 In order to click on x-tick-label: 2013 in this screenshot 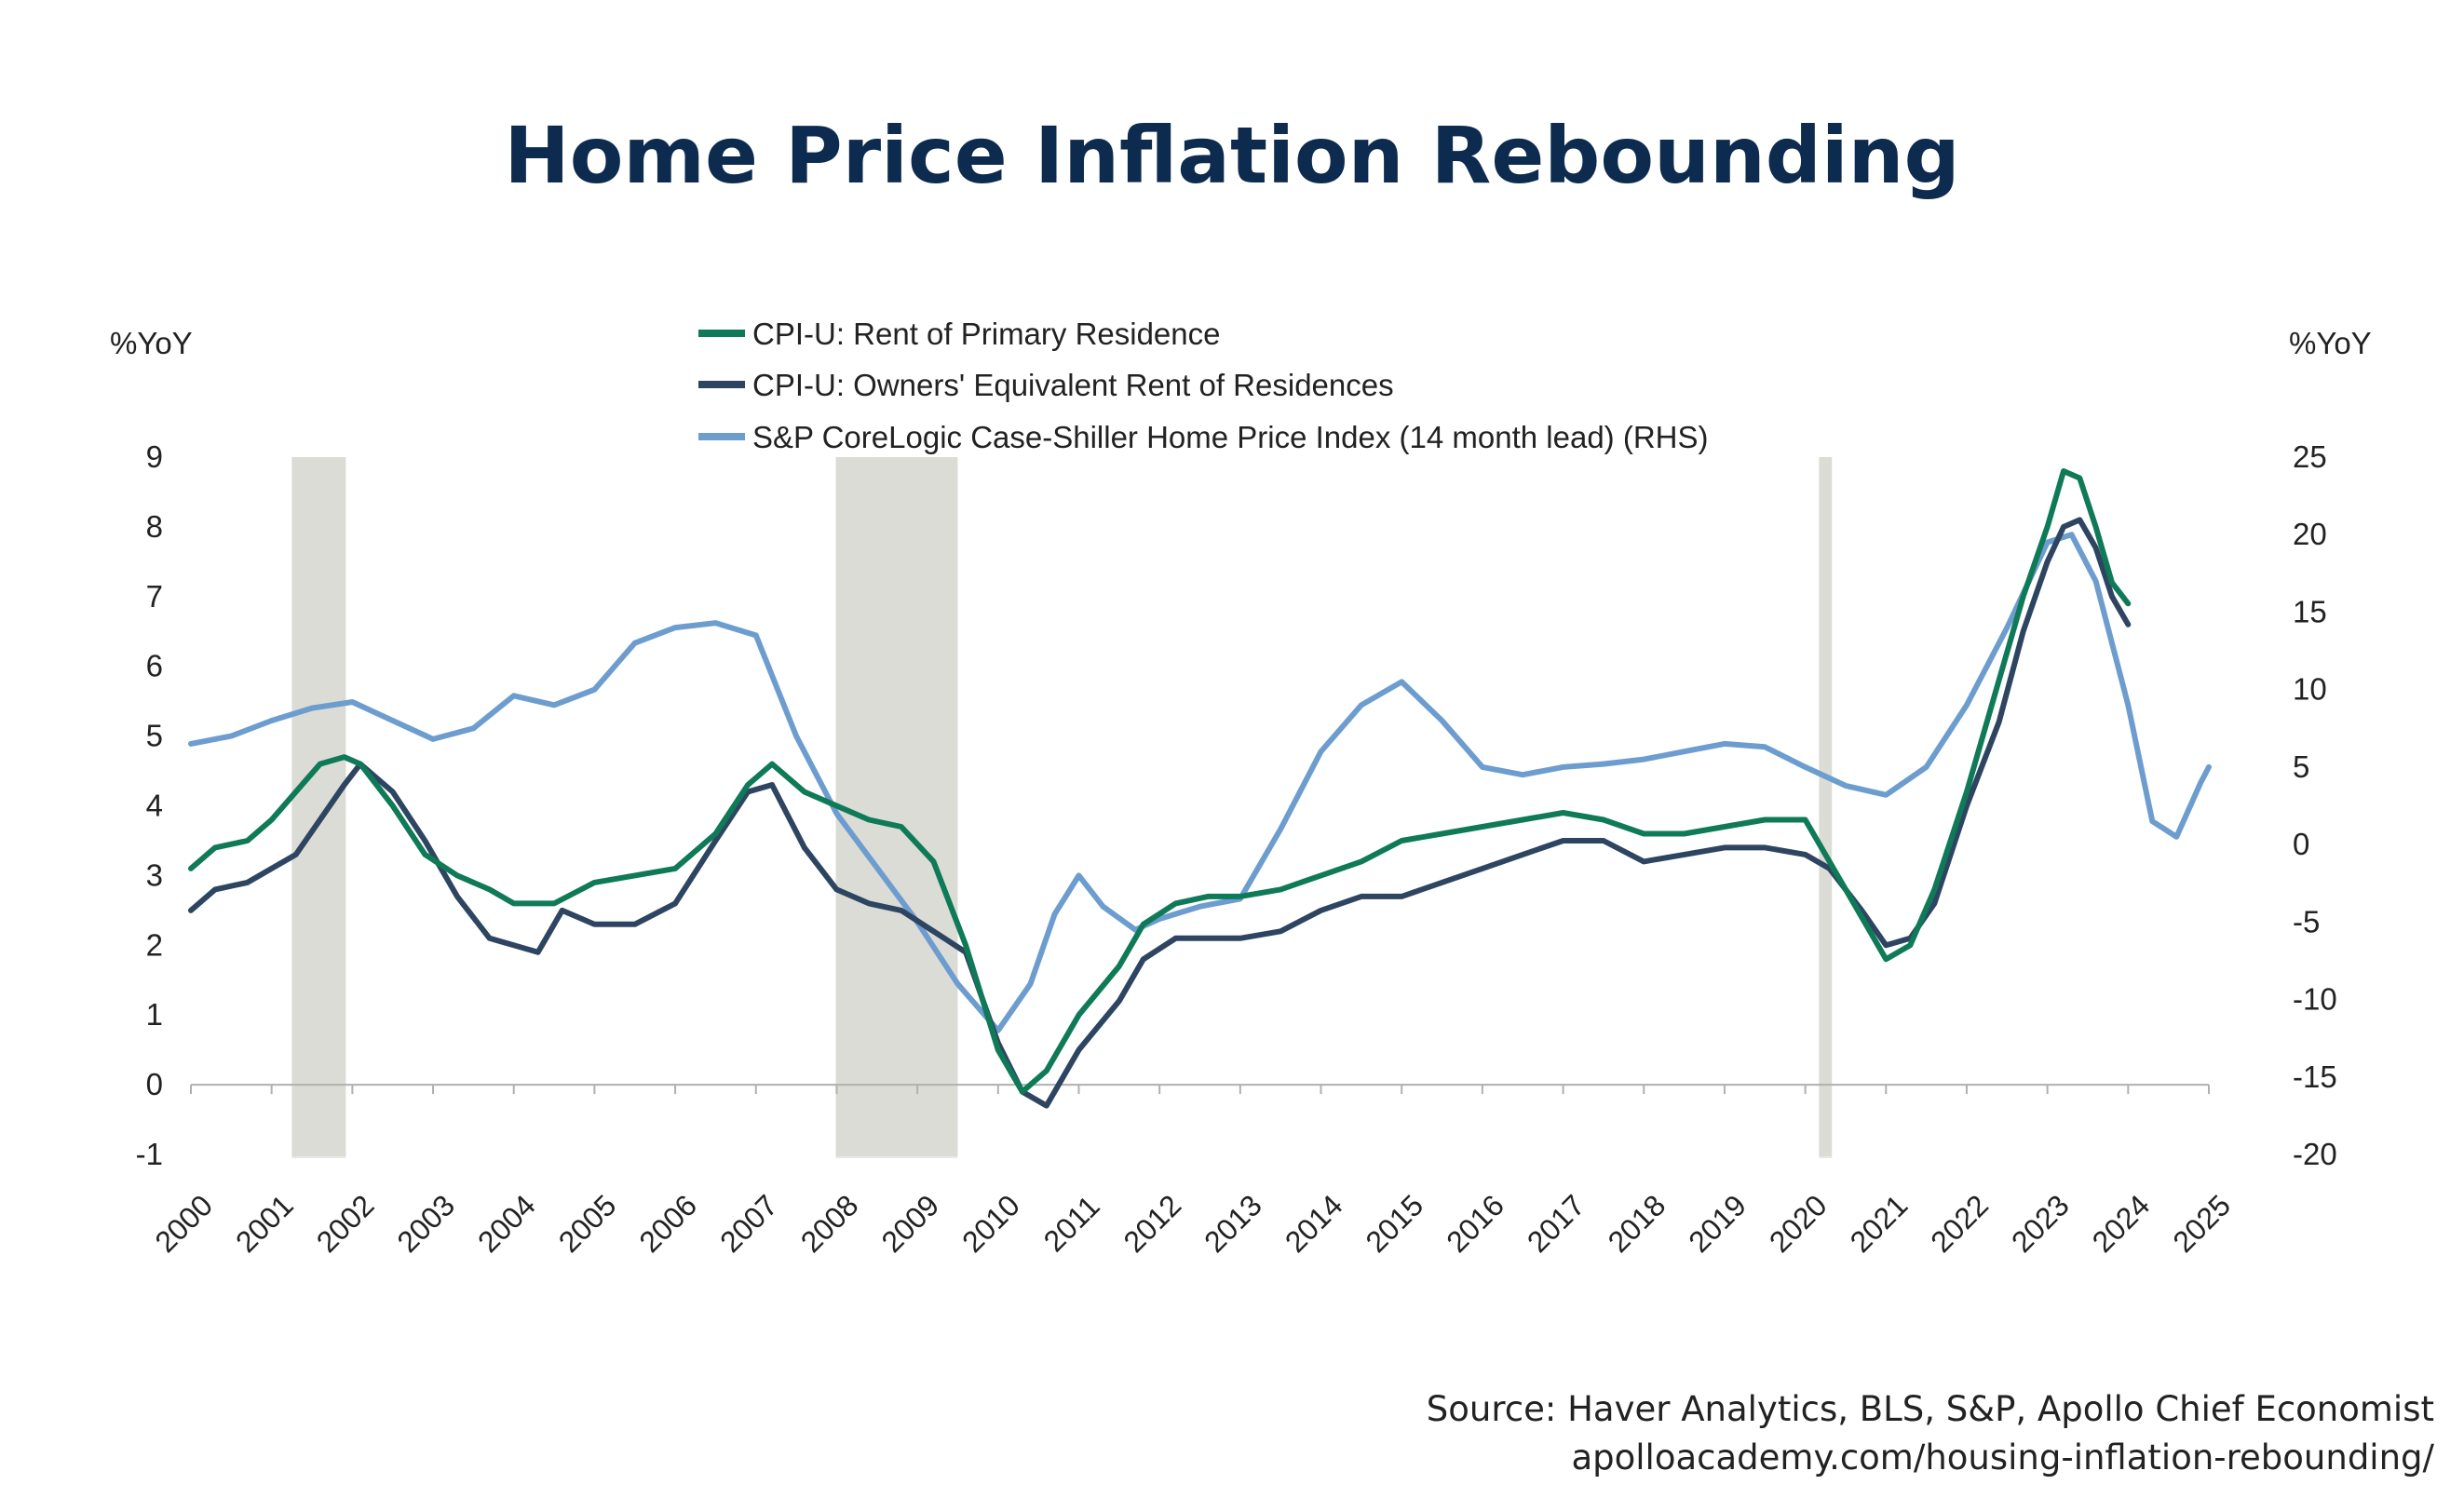, I will do `click(1233, 1223)`.